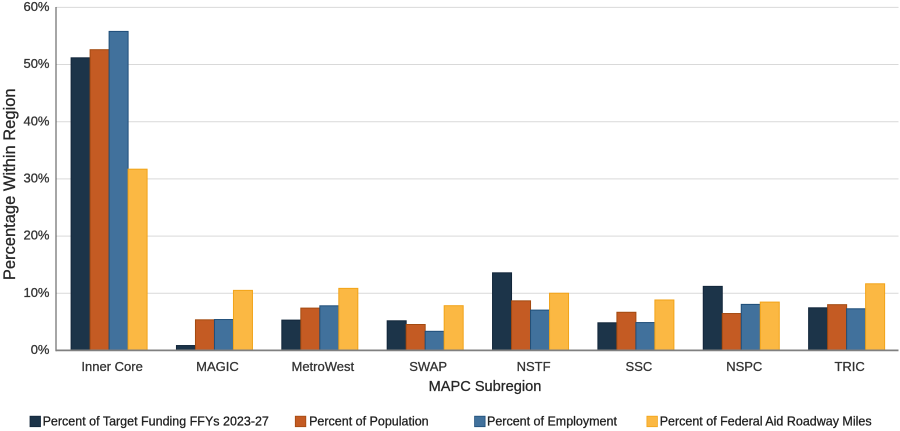  What do you see at coordinates (485, 387) in the screenshot?
I see `svg-text: MAPC Subregion` at bounding box center [485, 387].